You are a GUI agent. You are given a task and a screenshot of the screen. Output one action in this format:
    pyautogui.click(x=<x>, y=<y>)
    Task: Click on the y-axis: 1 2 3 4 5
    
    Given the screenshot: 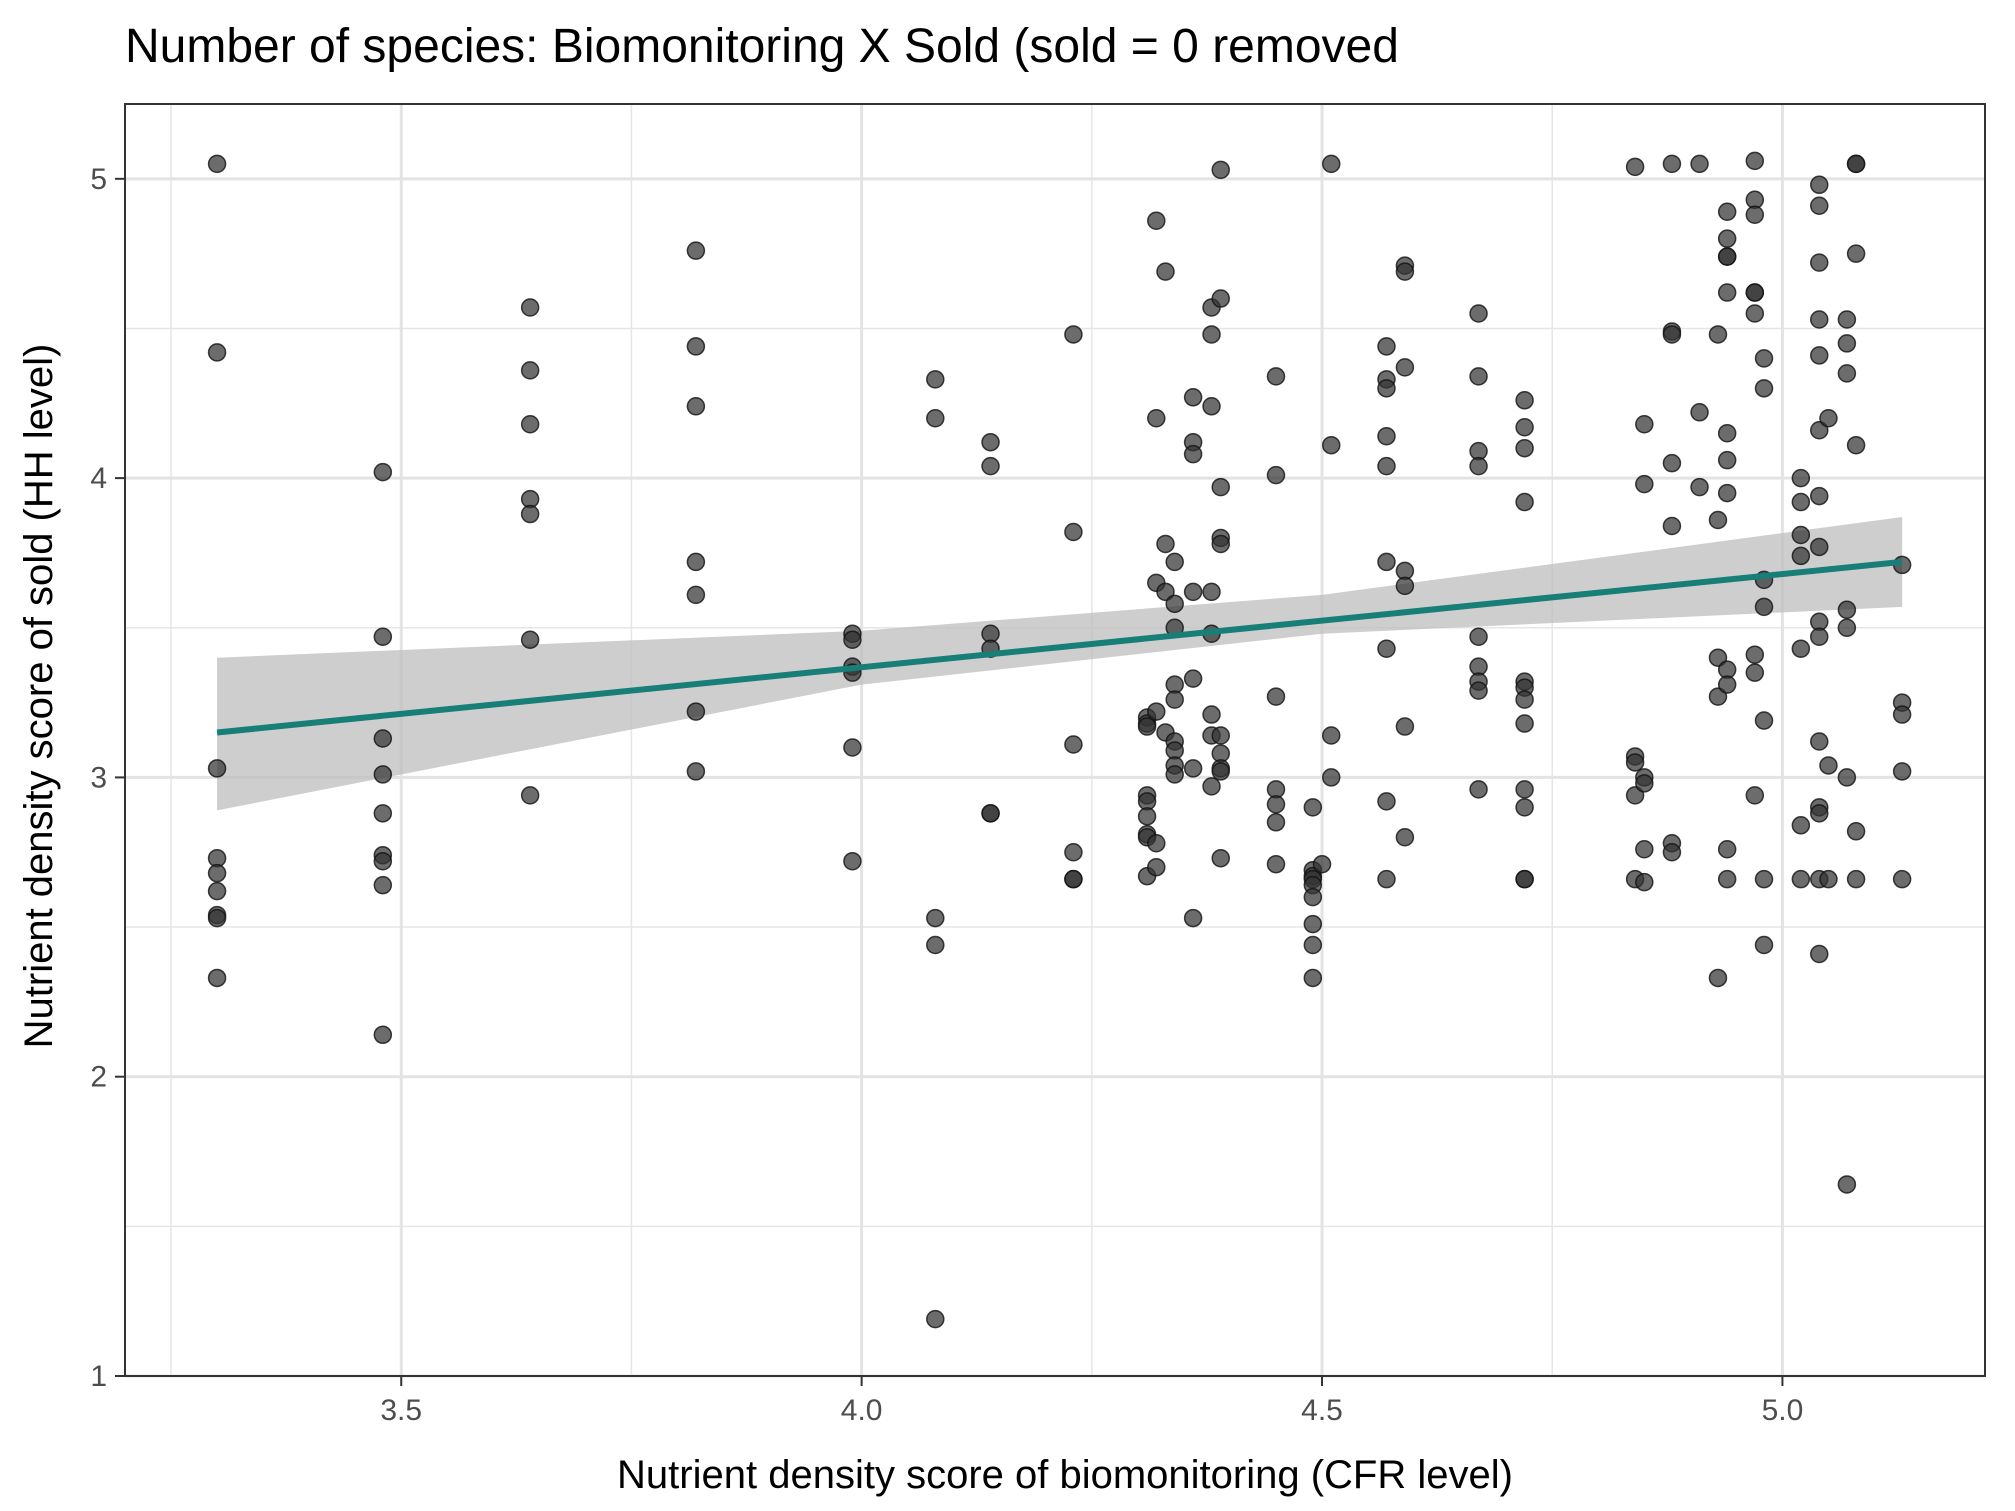 What is the action you would take?
    pyautogui.click(x=107, y=778)
    